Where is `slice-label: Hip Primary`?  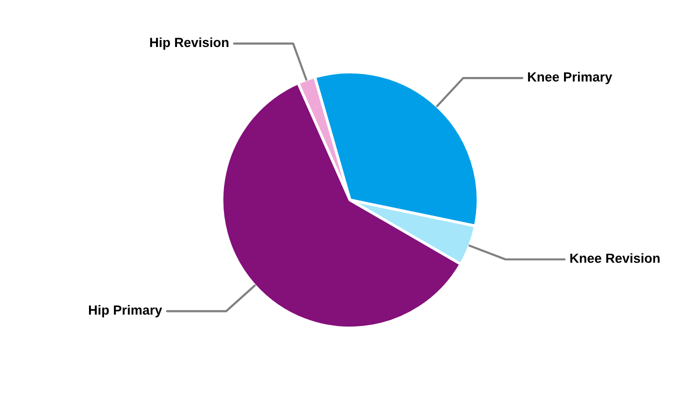 slice-label: Hip Primary is located at coordinates (125, 311).